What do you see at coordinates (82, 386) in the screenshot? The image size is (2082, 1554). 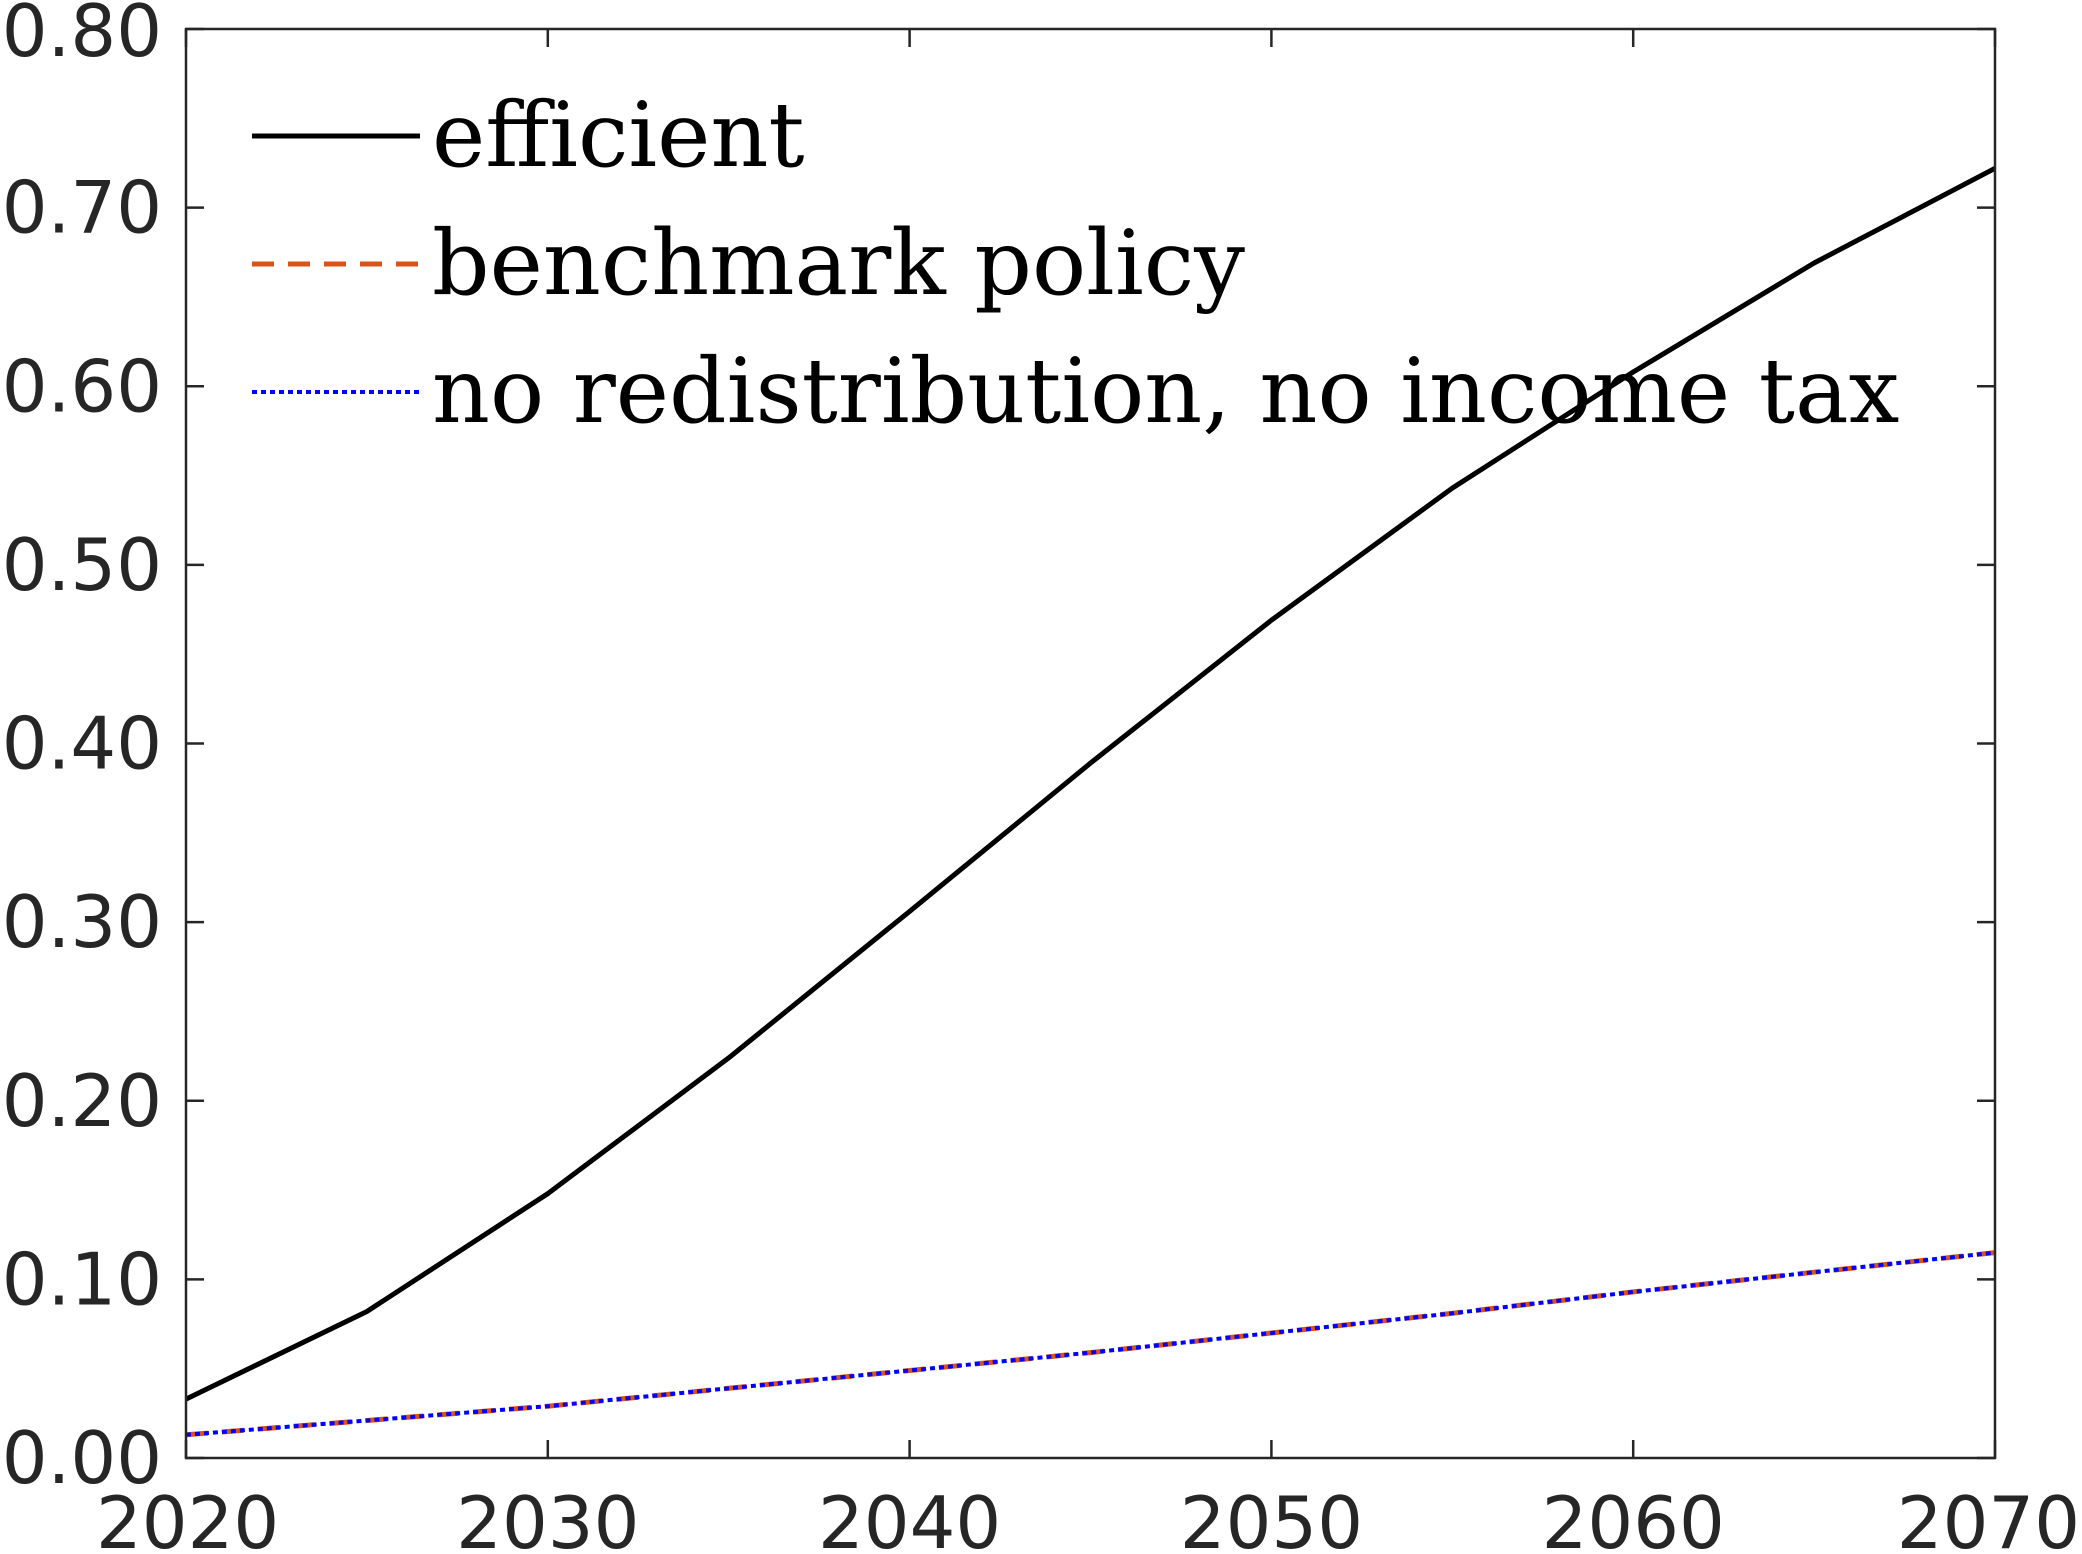 I see `y-tick-label: 0.60` at bounding box center [82, 386].